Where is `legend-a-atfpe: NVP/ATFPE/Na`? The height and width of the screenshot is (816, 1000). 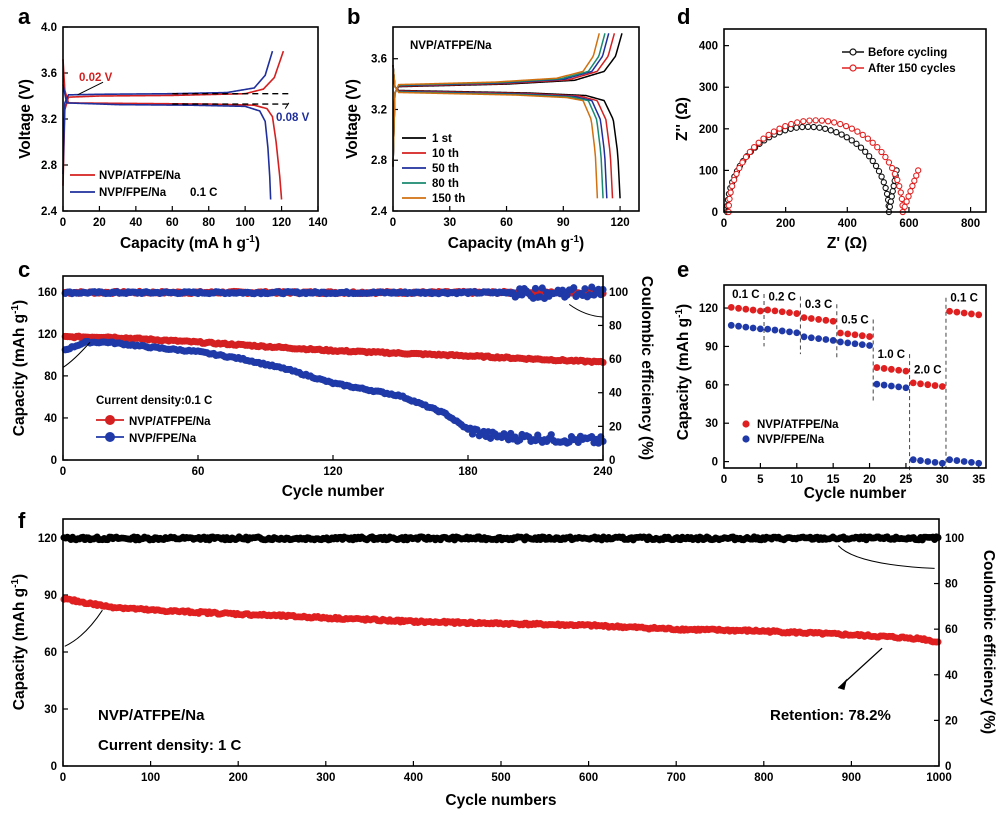 legend-a-atfpe: NVP/ATFPE/Na is located at coordinates (140, 176).